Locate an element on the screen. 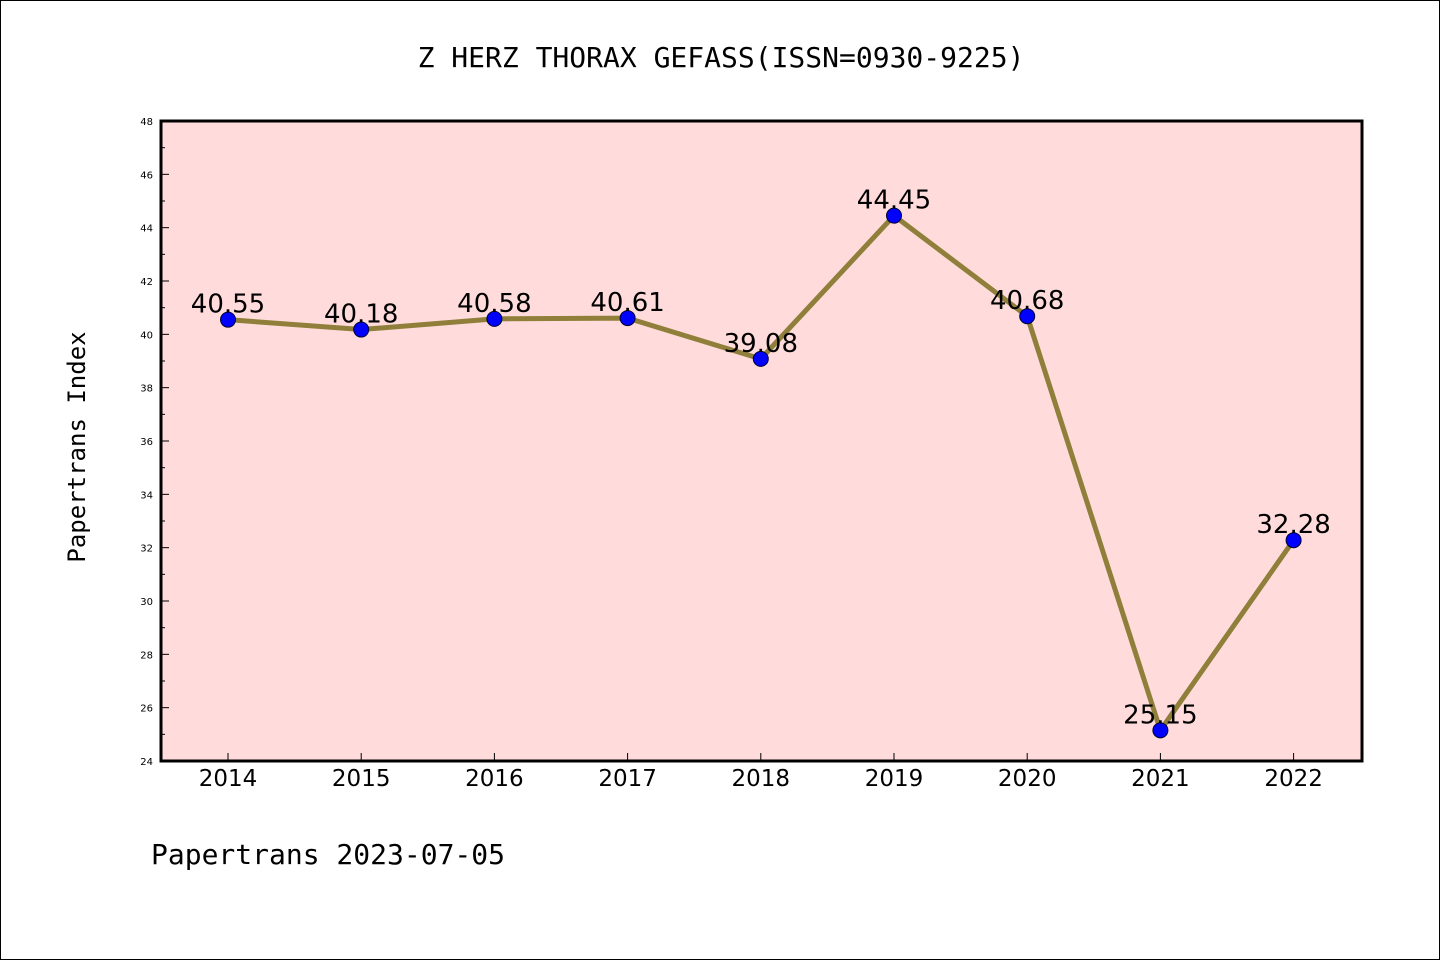 This screenshot has height=960, width=1440. y-tick-label: 34 is located at coordinates (146, 495).